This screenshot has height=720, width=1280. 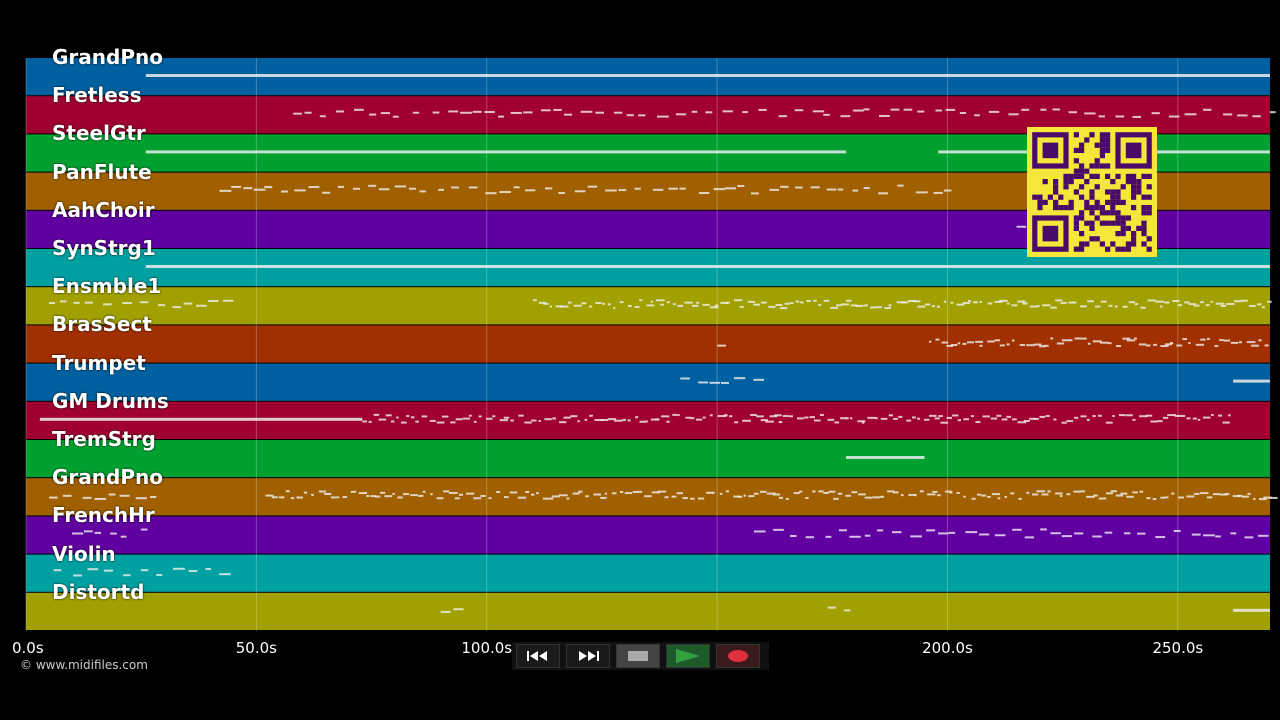 I want to click on record-button, so click(x=738, y=656).